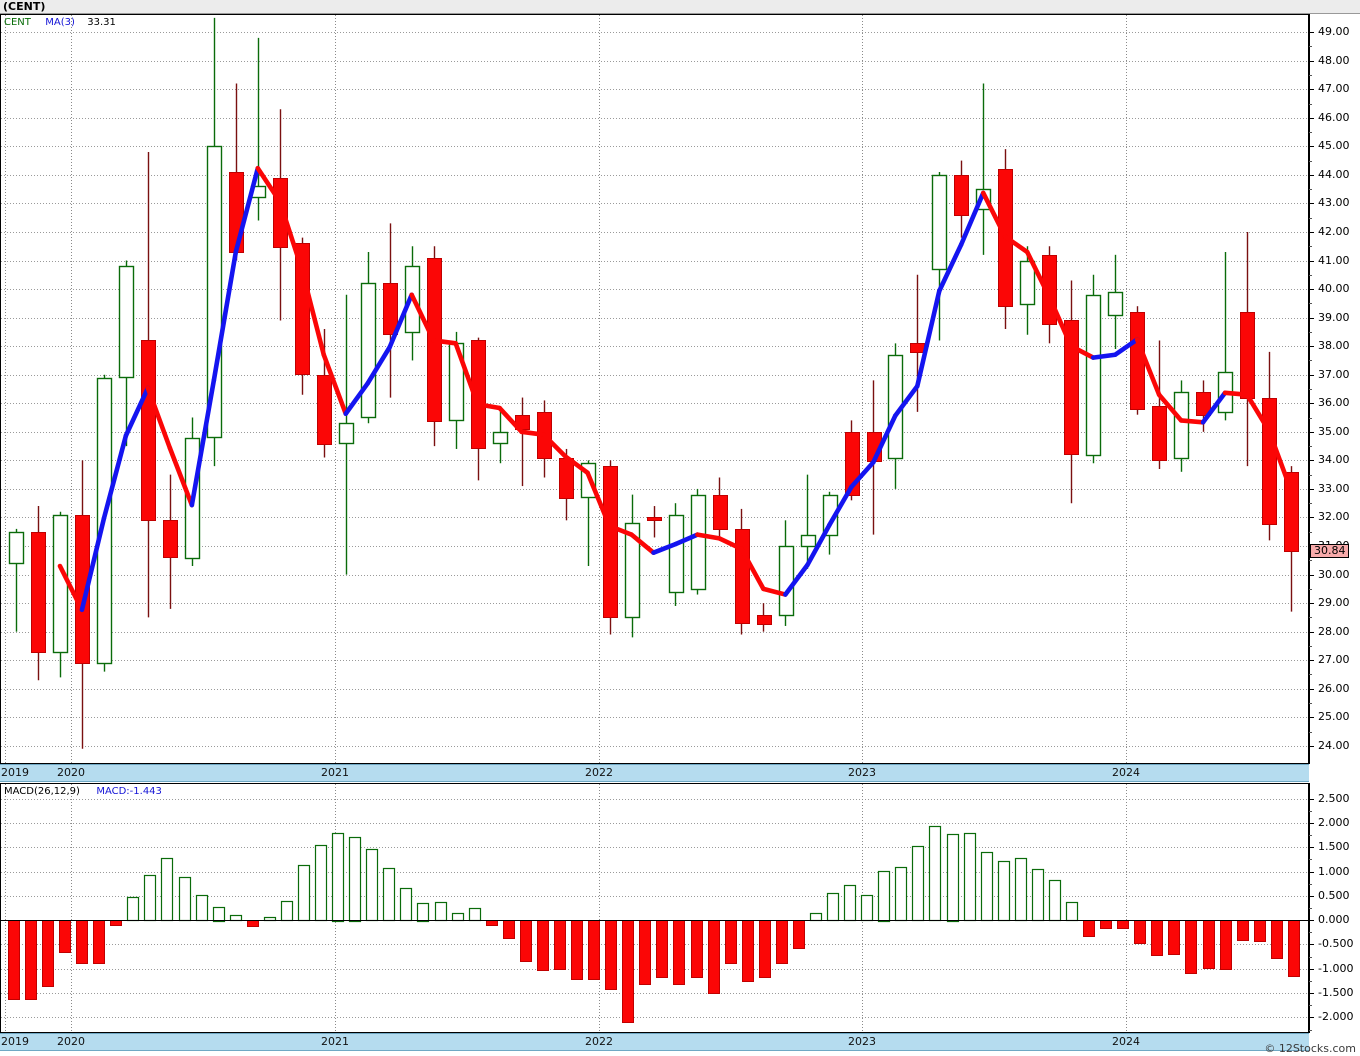  What do you see at coordinates (1334, 288) in the screenshot?
I see `price-axis-label: 40.00` at bounding box center [1334, 288].